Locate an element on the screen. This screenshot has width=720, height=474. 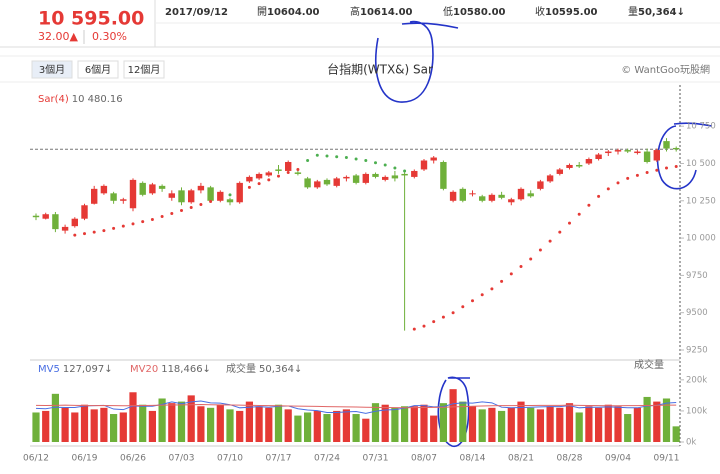
field-value: 10595.00 is located at coordinates (571, 12).